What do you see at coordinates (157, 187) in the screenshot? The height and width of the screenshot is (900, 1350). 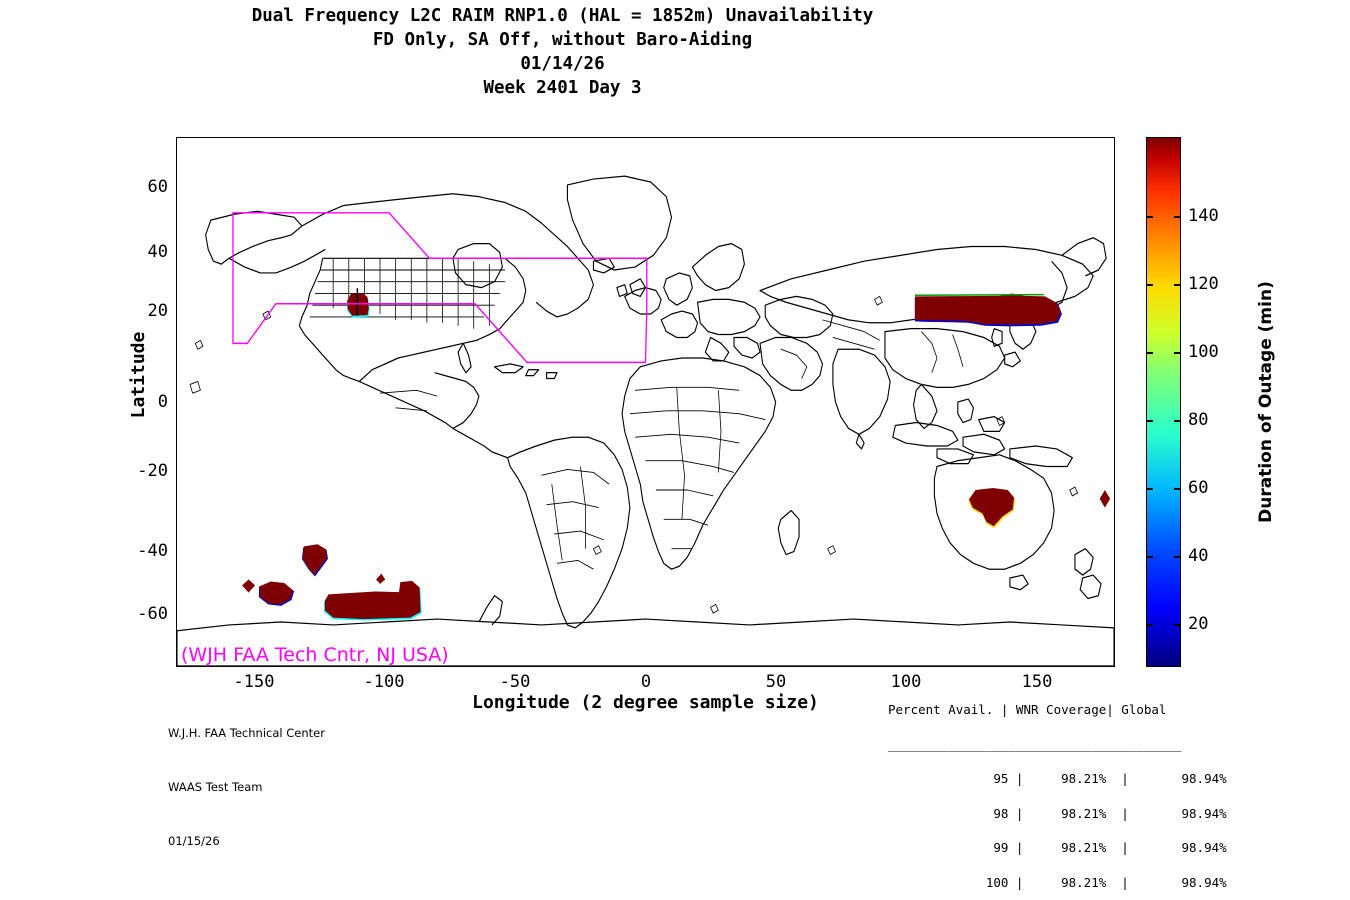 I see `y-tick-label-60: 60` at bounding box center [157, 187].